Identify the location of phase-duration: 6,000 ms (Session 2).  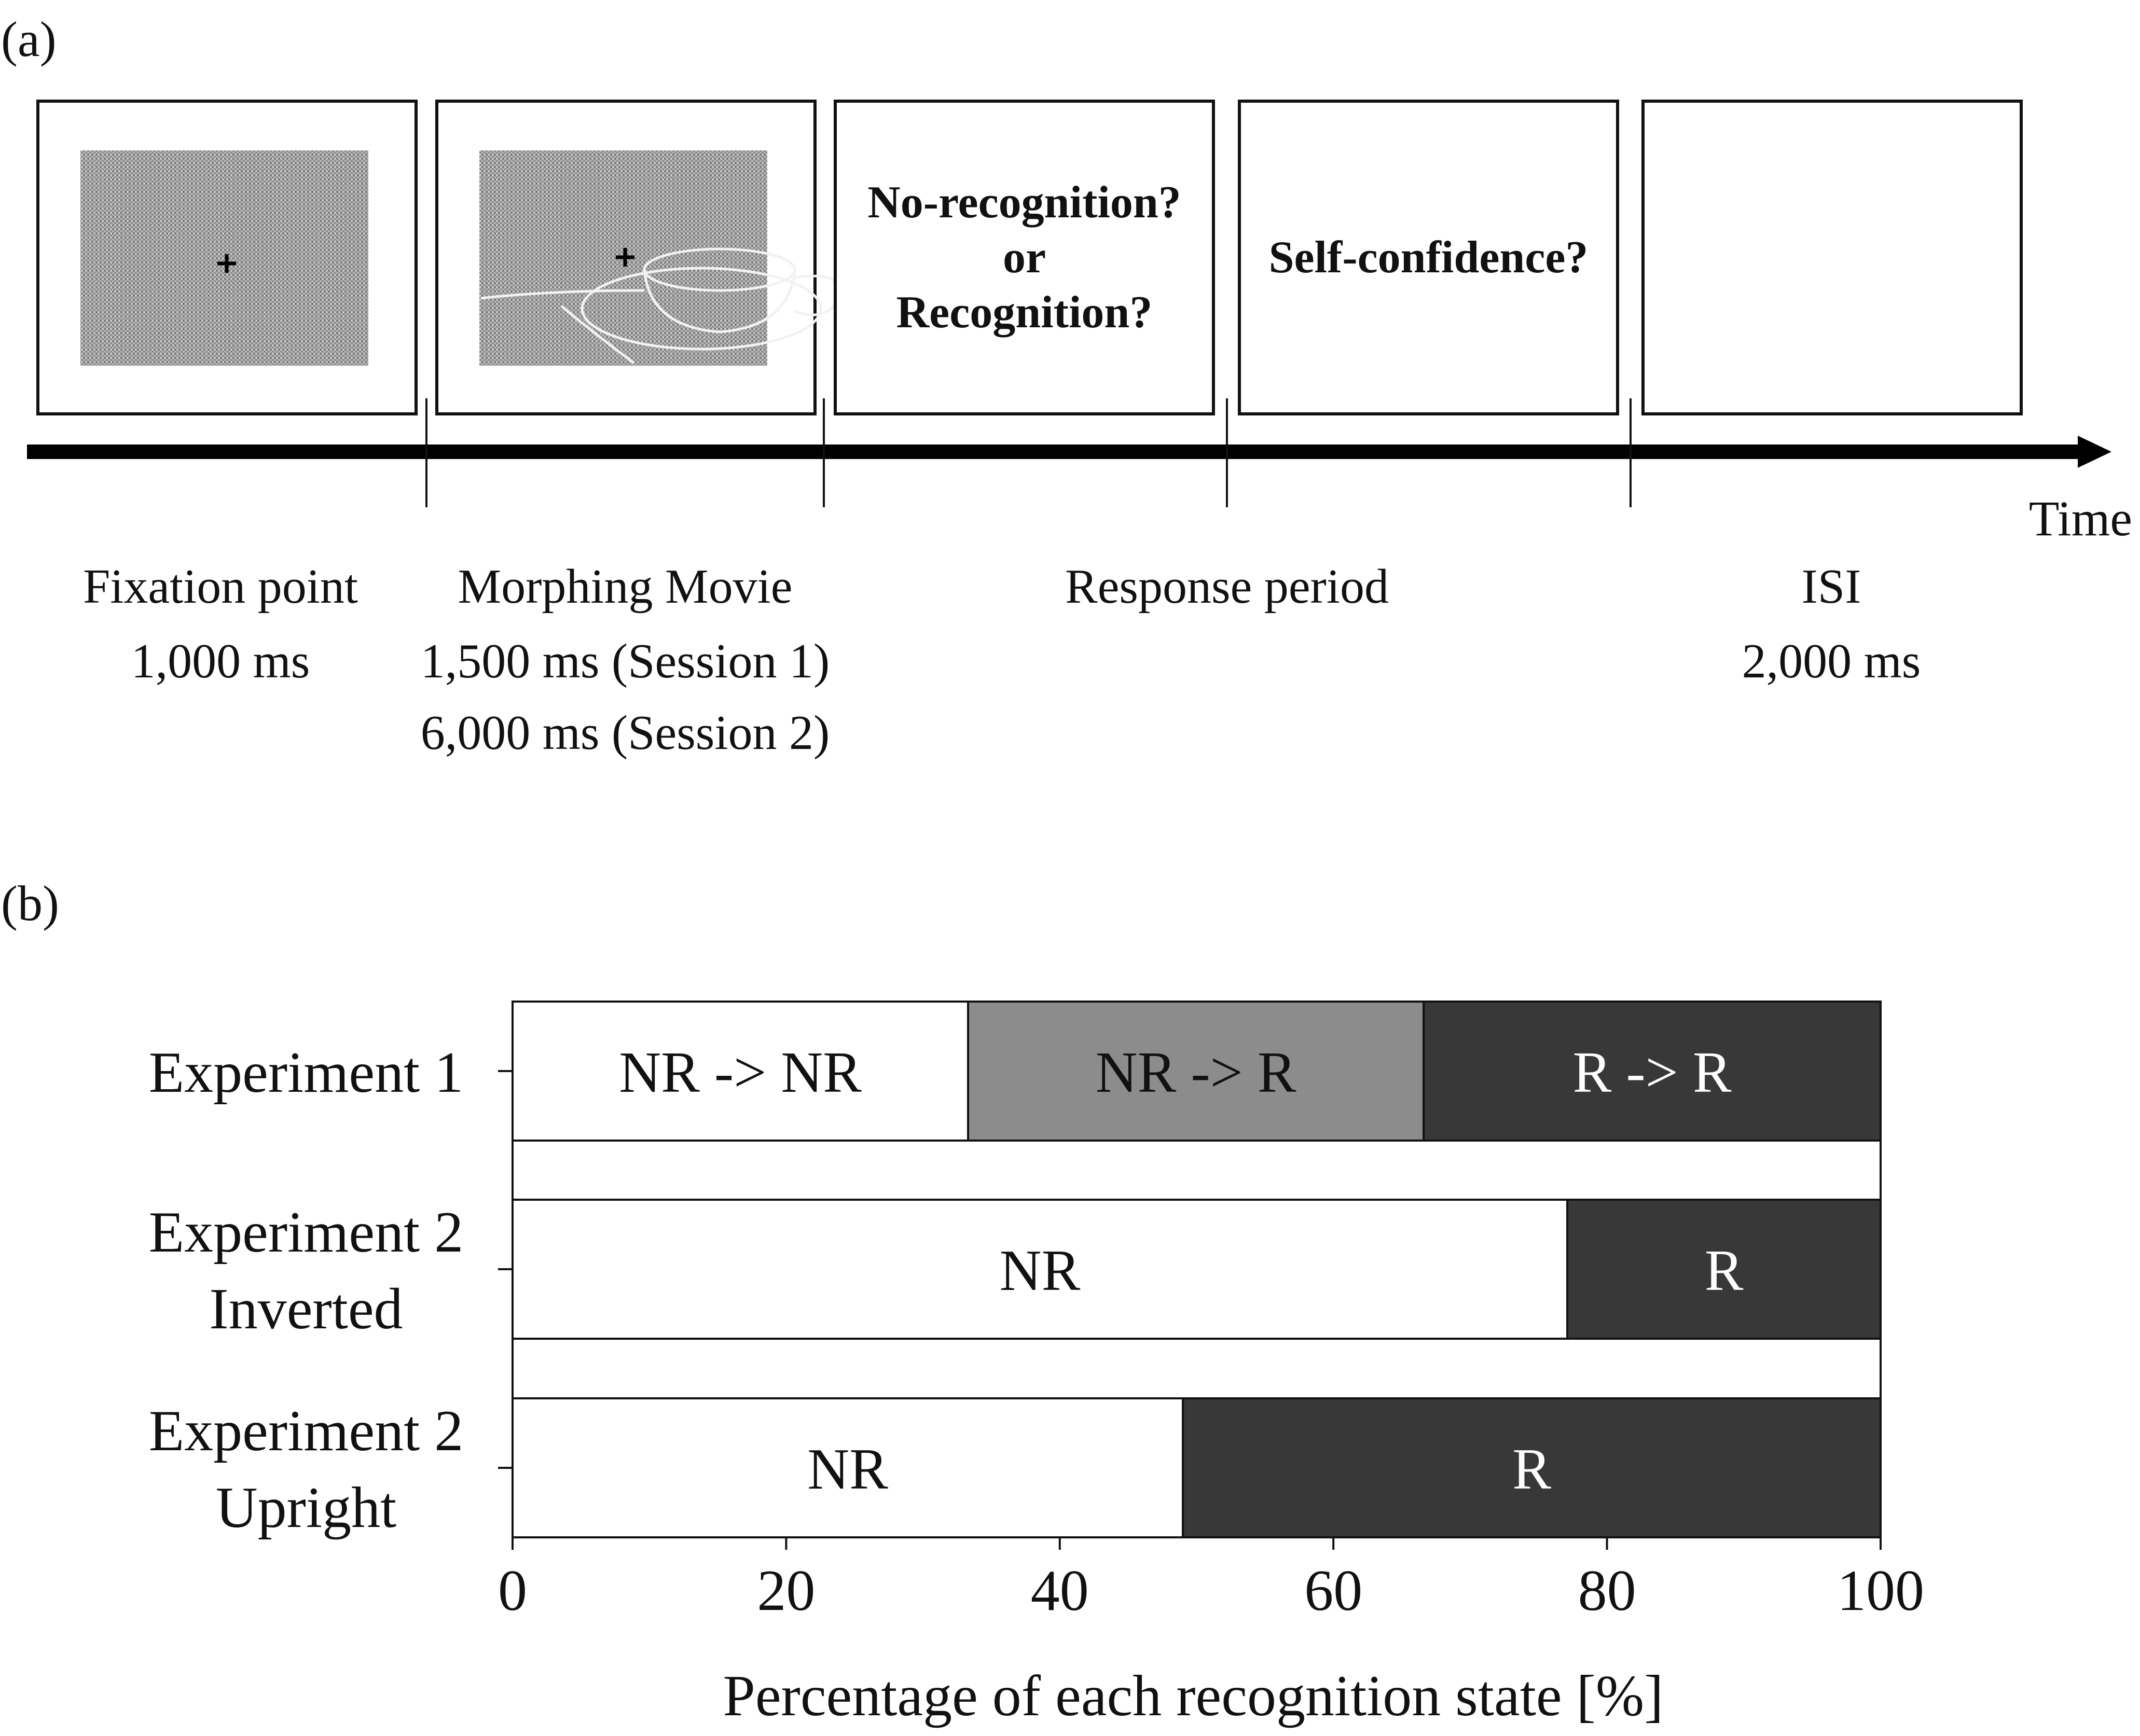
(625, 733).